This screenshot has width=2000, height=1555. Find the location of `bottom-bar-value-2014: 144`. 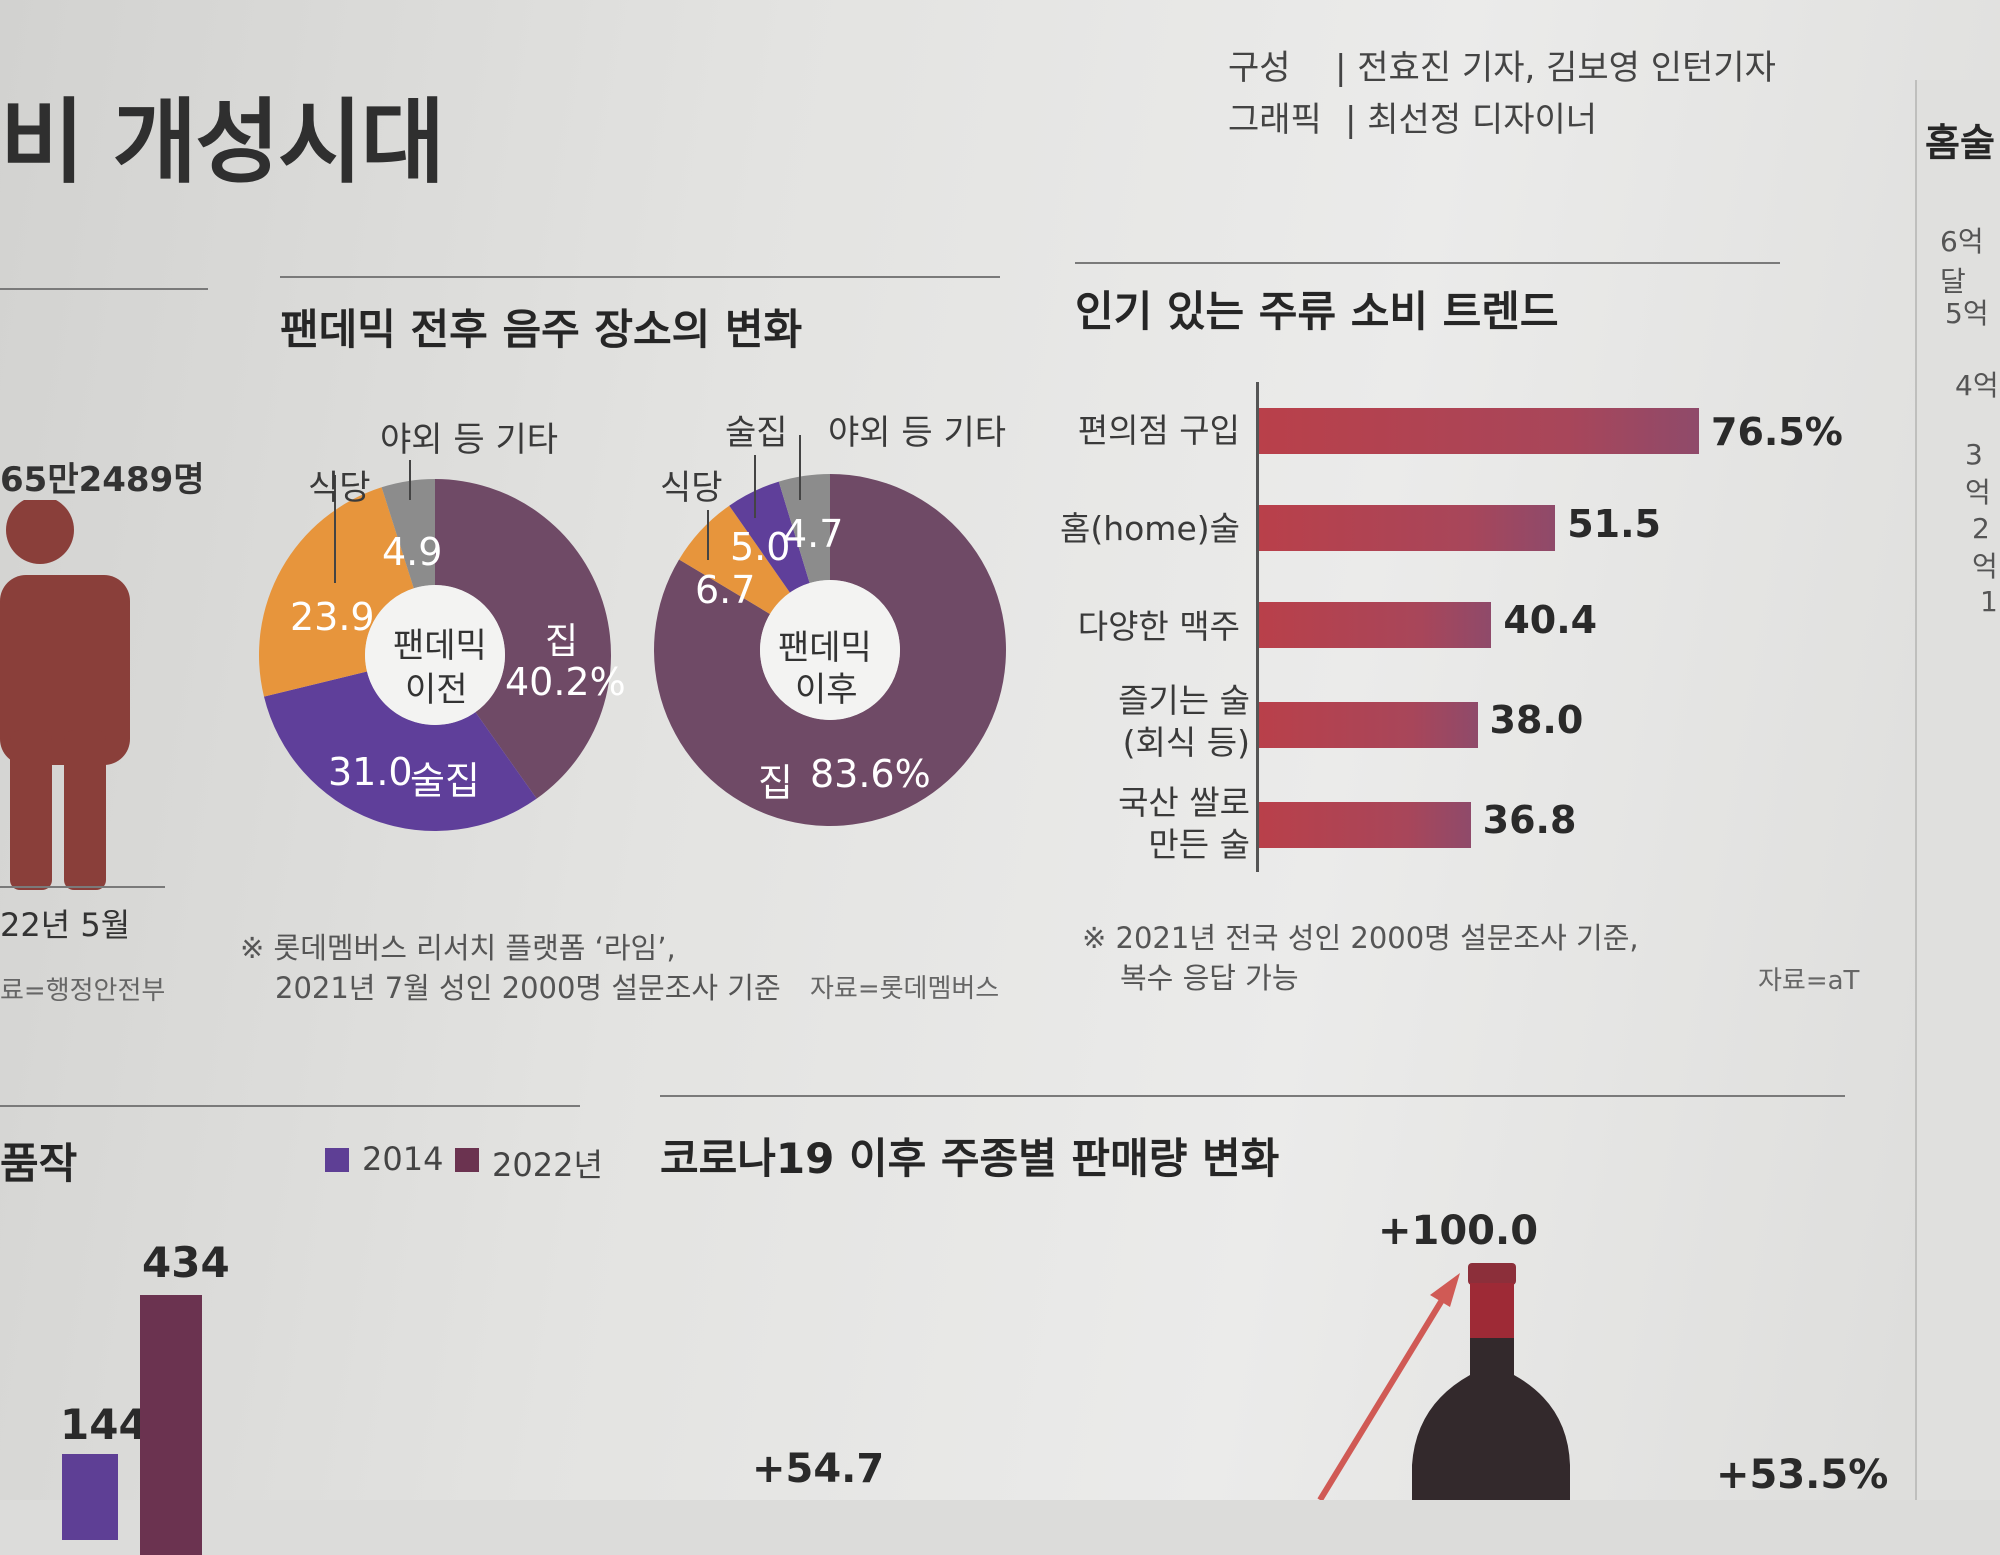

bottom-bar-value-2014: 144 is located at coordinates (104, 1424).